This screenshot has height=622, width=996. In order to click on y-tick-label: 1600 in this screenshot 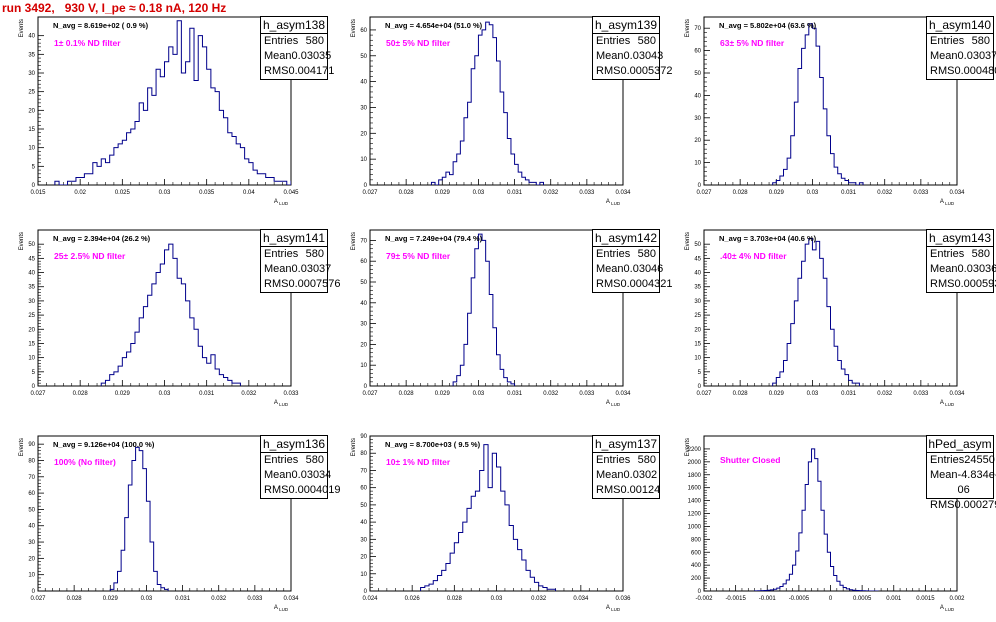, I will do `click(695, 489)`.